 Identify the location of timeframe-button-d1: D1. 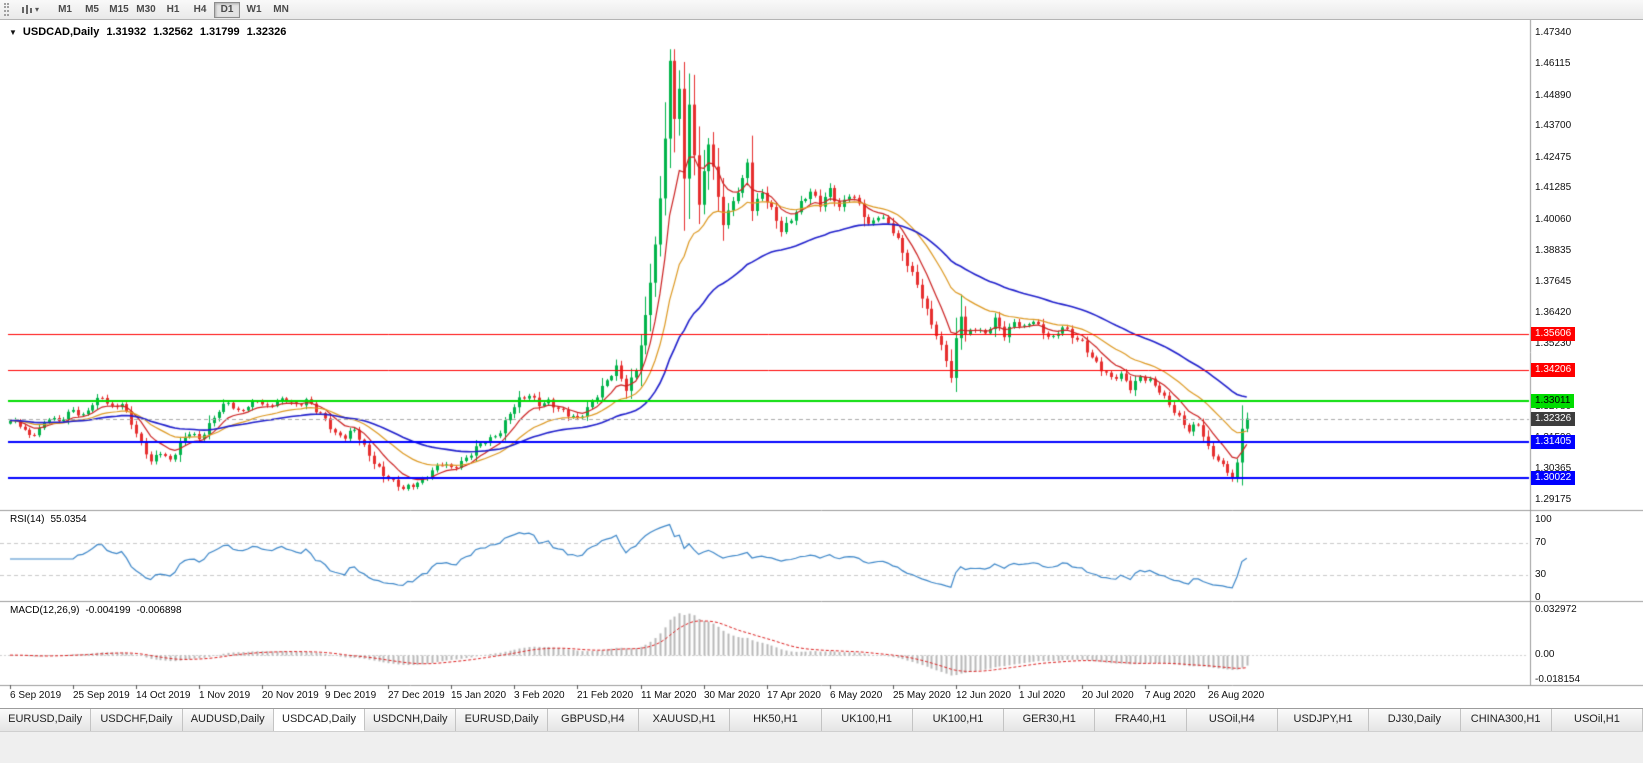
(227, 9).